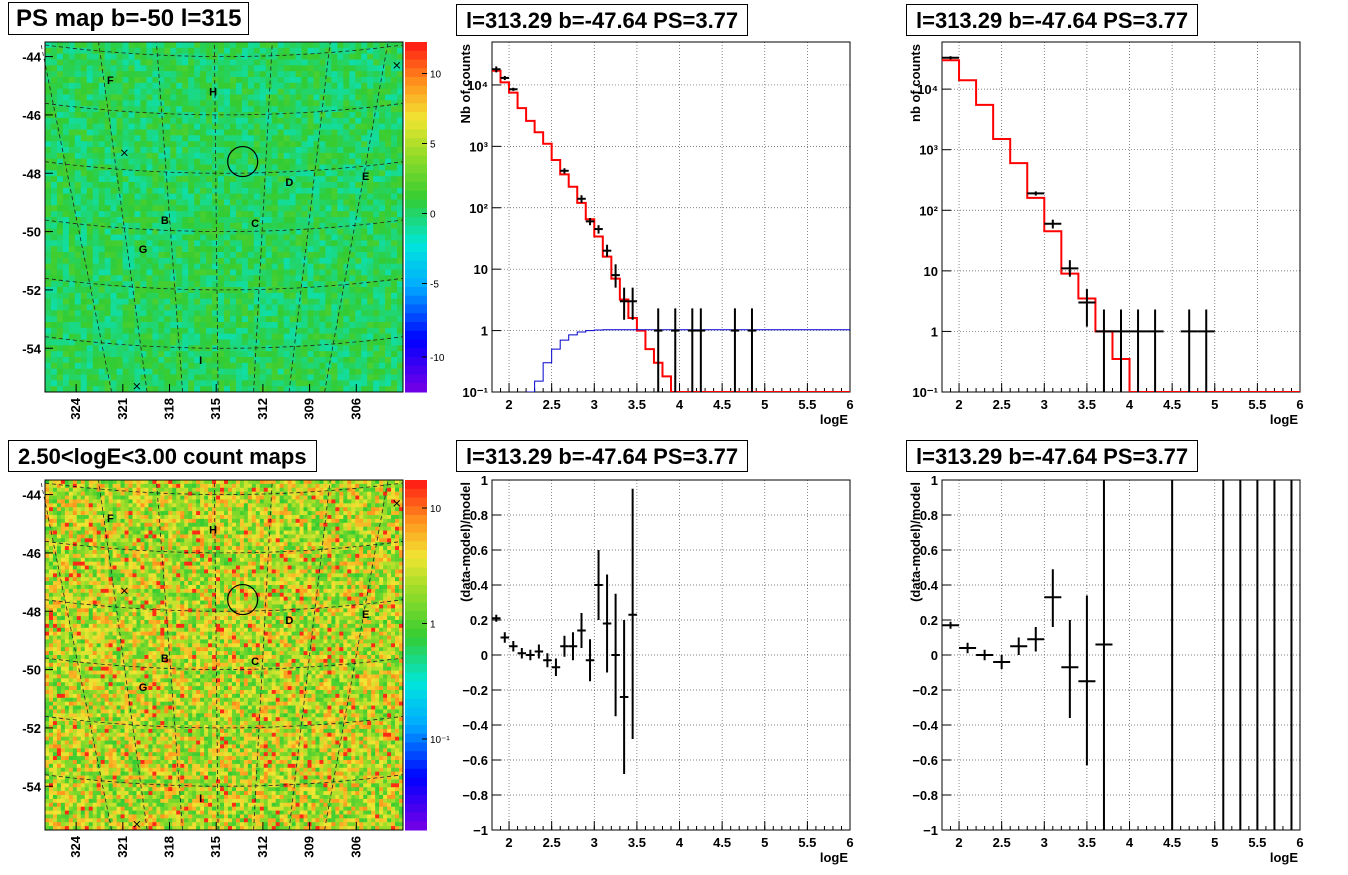  Describe the element at coordinates (594, 404) in the screenshot. I see `spec1-x-tick: 3` at that location.